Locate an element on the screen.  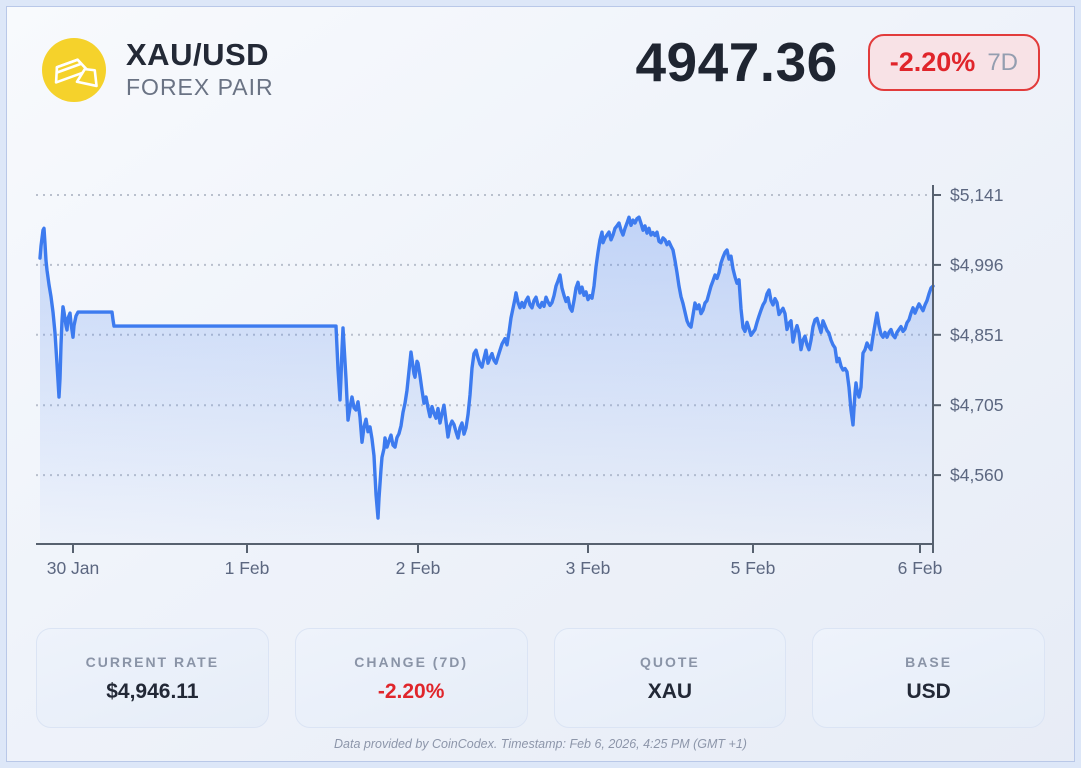
pair-title: XAU/USD is located at coordinates (198, 54).